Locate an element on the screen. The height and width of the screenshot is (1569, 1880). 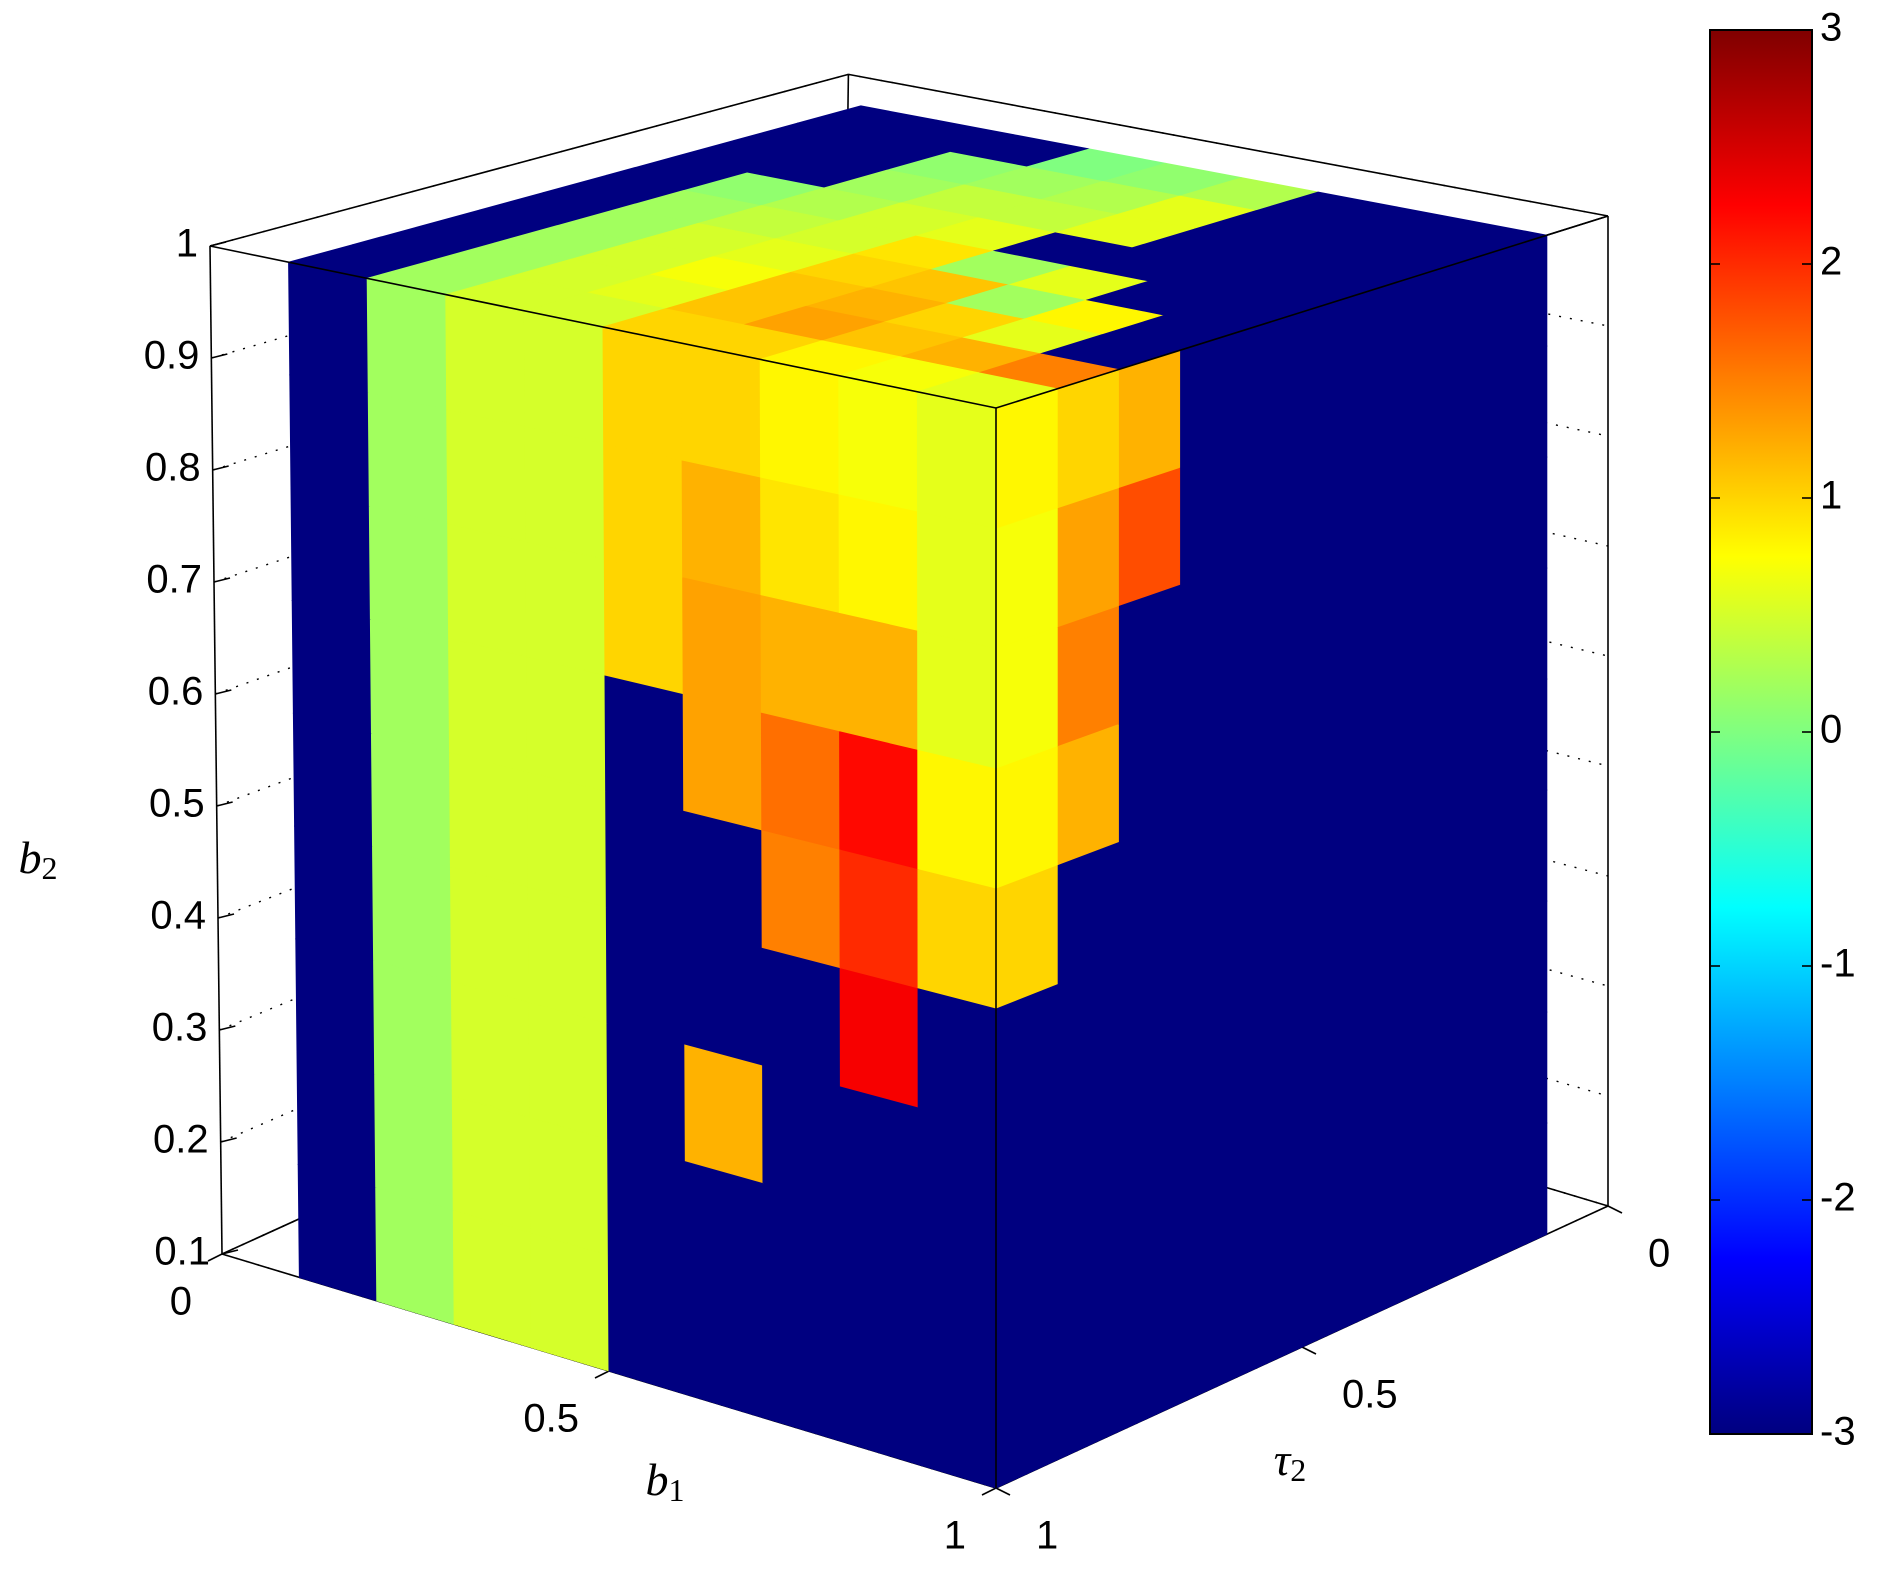
colorbar-tick-label: 2 is located at coordinates (1831, 262).